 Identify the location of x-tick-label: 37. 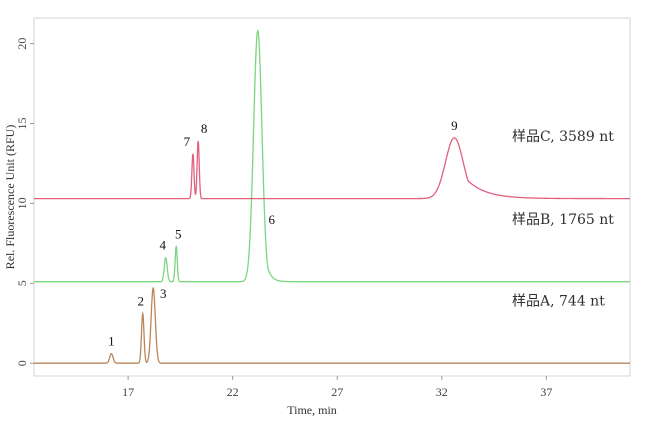
(546, 392).